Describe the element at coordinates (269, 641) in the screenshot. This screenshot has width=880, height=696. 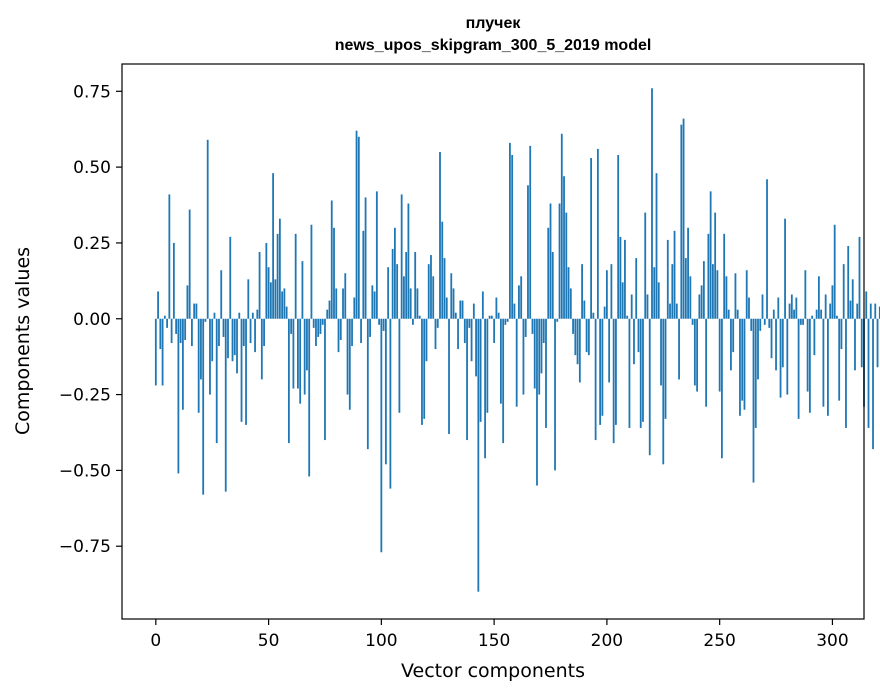
I see `x-tick-label: 50` at that location.